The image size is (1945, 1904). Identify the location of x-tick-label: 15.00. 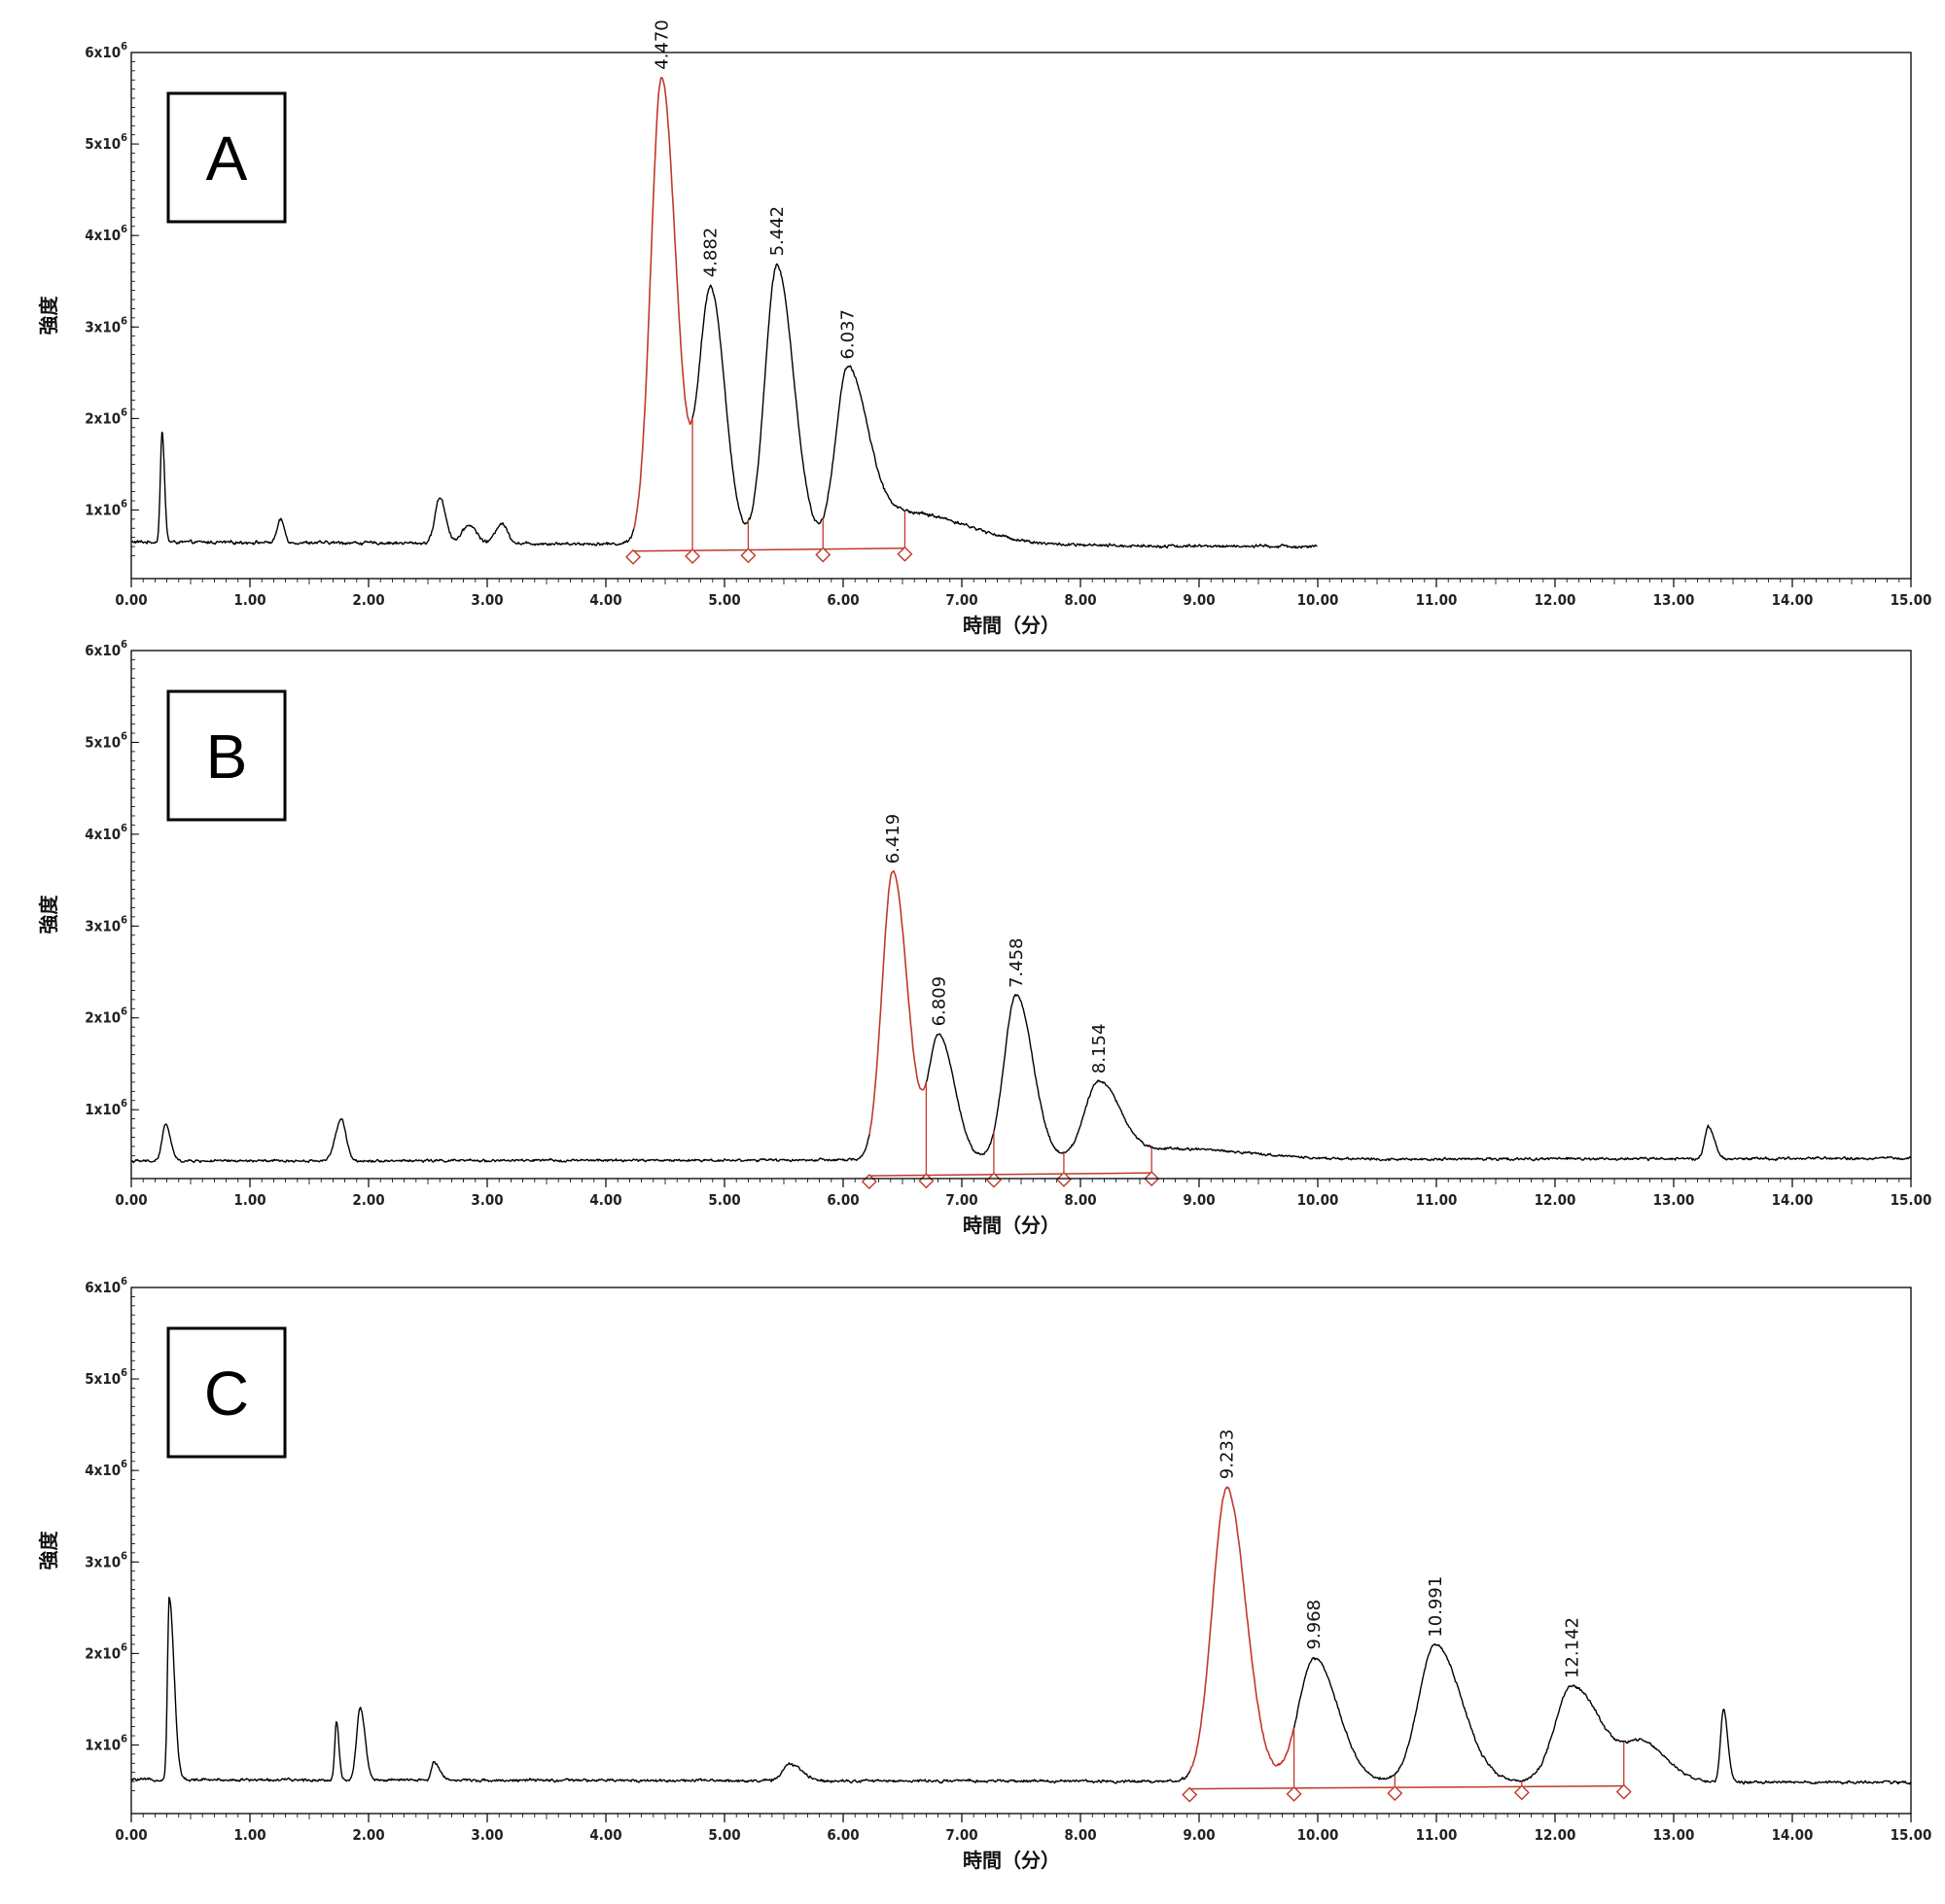
(1911, 1835).